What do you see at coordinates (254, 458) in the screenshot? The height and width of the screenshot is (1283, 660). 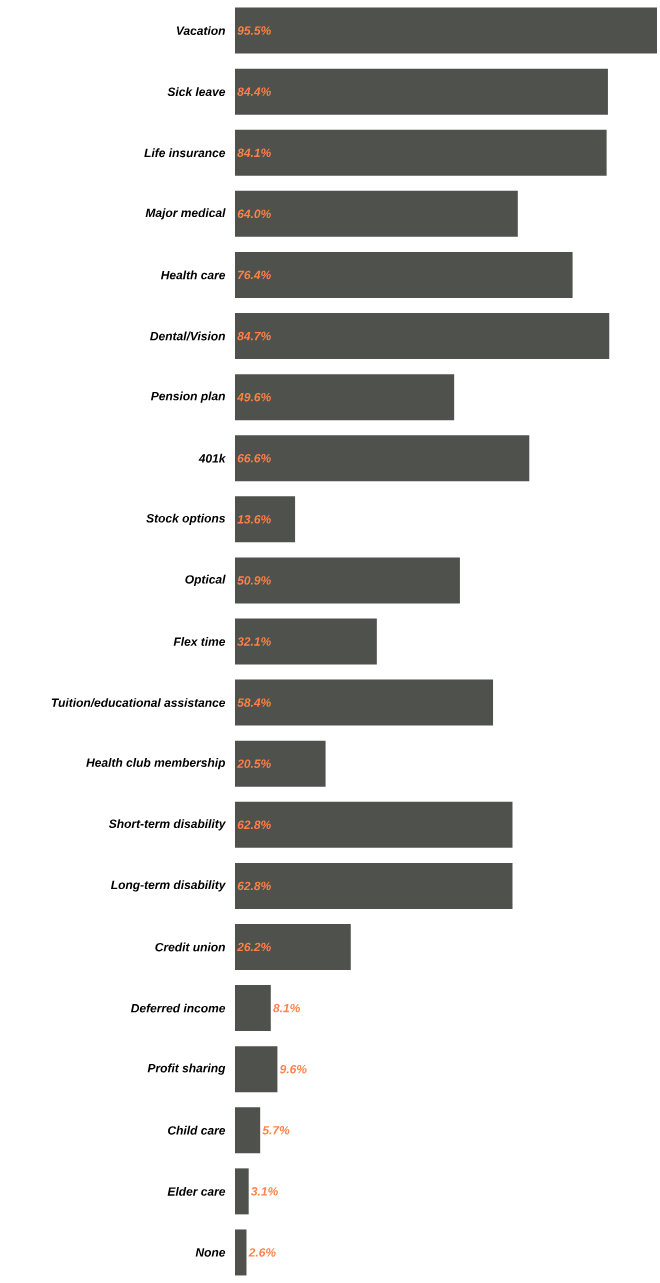 I see `data-label: 66.6%` at bounding box center [254, 458].